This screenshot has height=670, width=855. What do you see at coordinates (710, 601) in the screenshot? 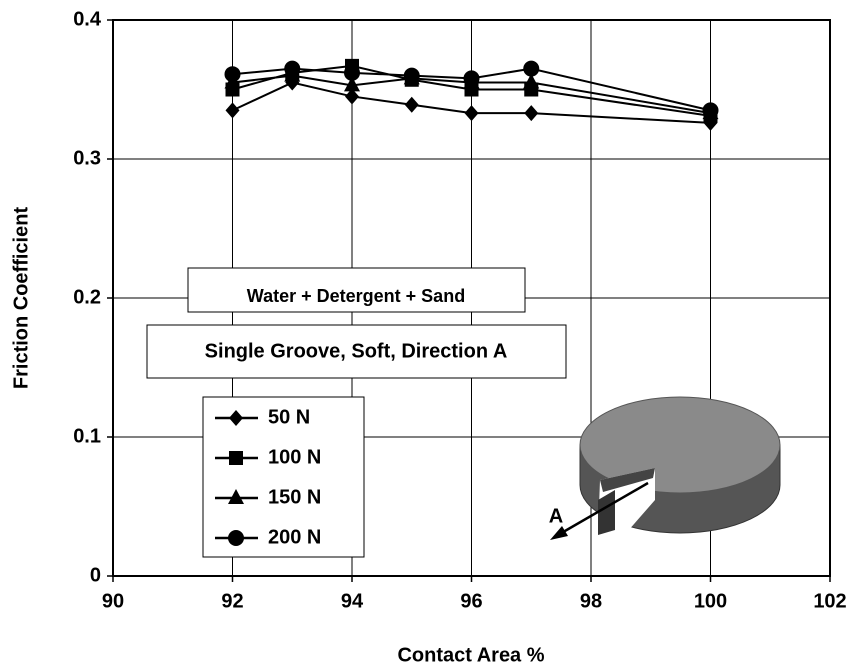
I see `x-tick-label: 100` at bounding box center [710, 601].